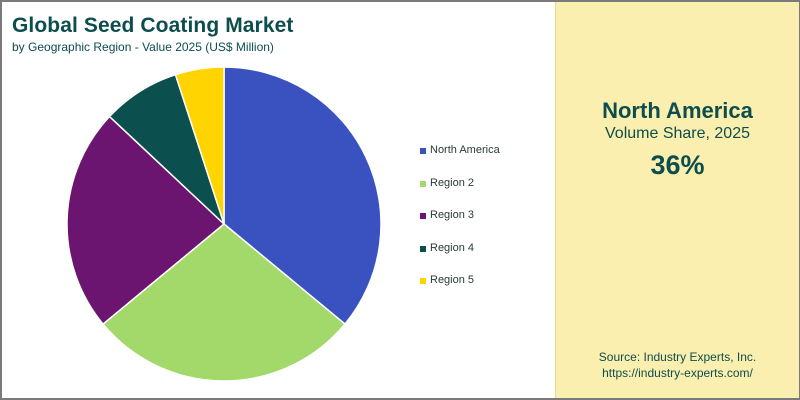  I want to click on source-url: https://industry-experts.com/, so click(677, 373).